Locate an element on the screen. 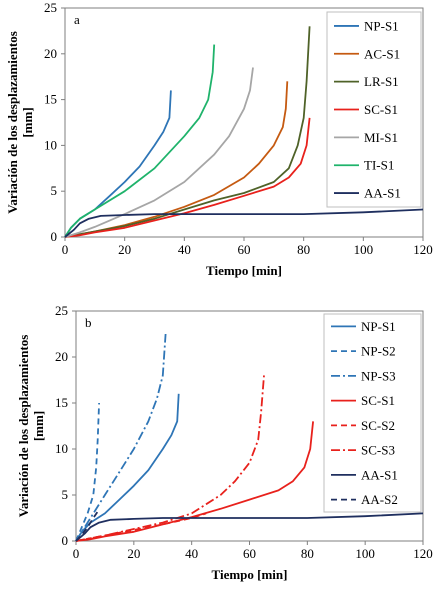  series-line-np-s2 is located at coordinates (87, 472).